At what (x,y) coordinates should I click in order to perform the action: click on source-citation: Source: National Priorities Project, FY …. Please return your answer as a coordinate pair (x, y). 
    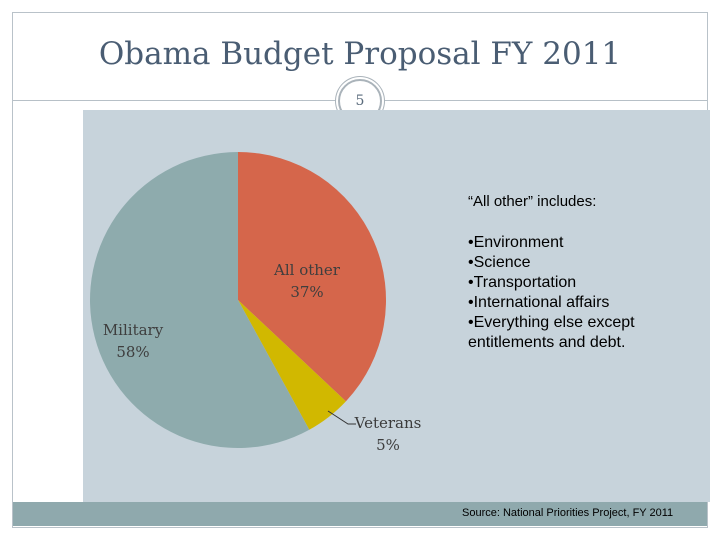
    Looking at the image, I should click on (568, 513).